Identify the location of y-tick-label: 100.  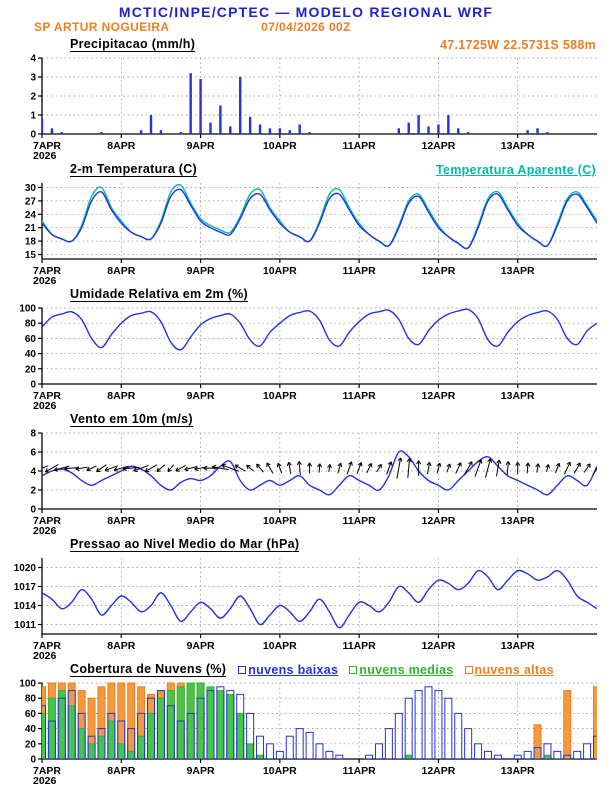
(27, 309).